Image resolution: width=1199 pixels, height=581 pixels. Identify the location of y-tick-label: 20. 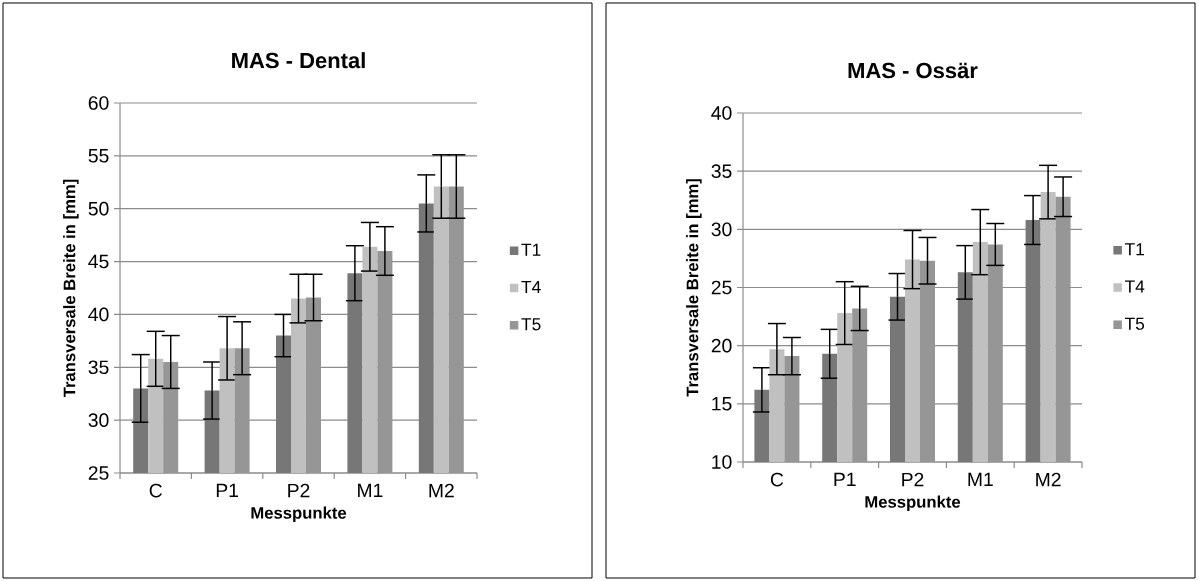
(721, 345).